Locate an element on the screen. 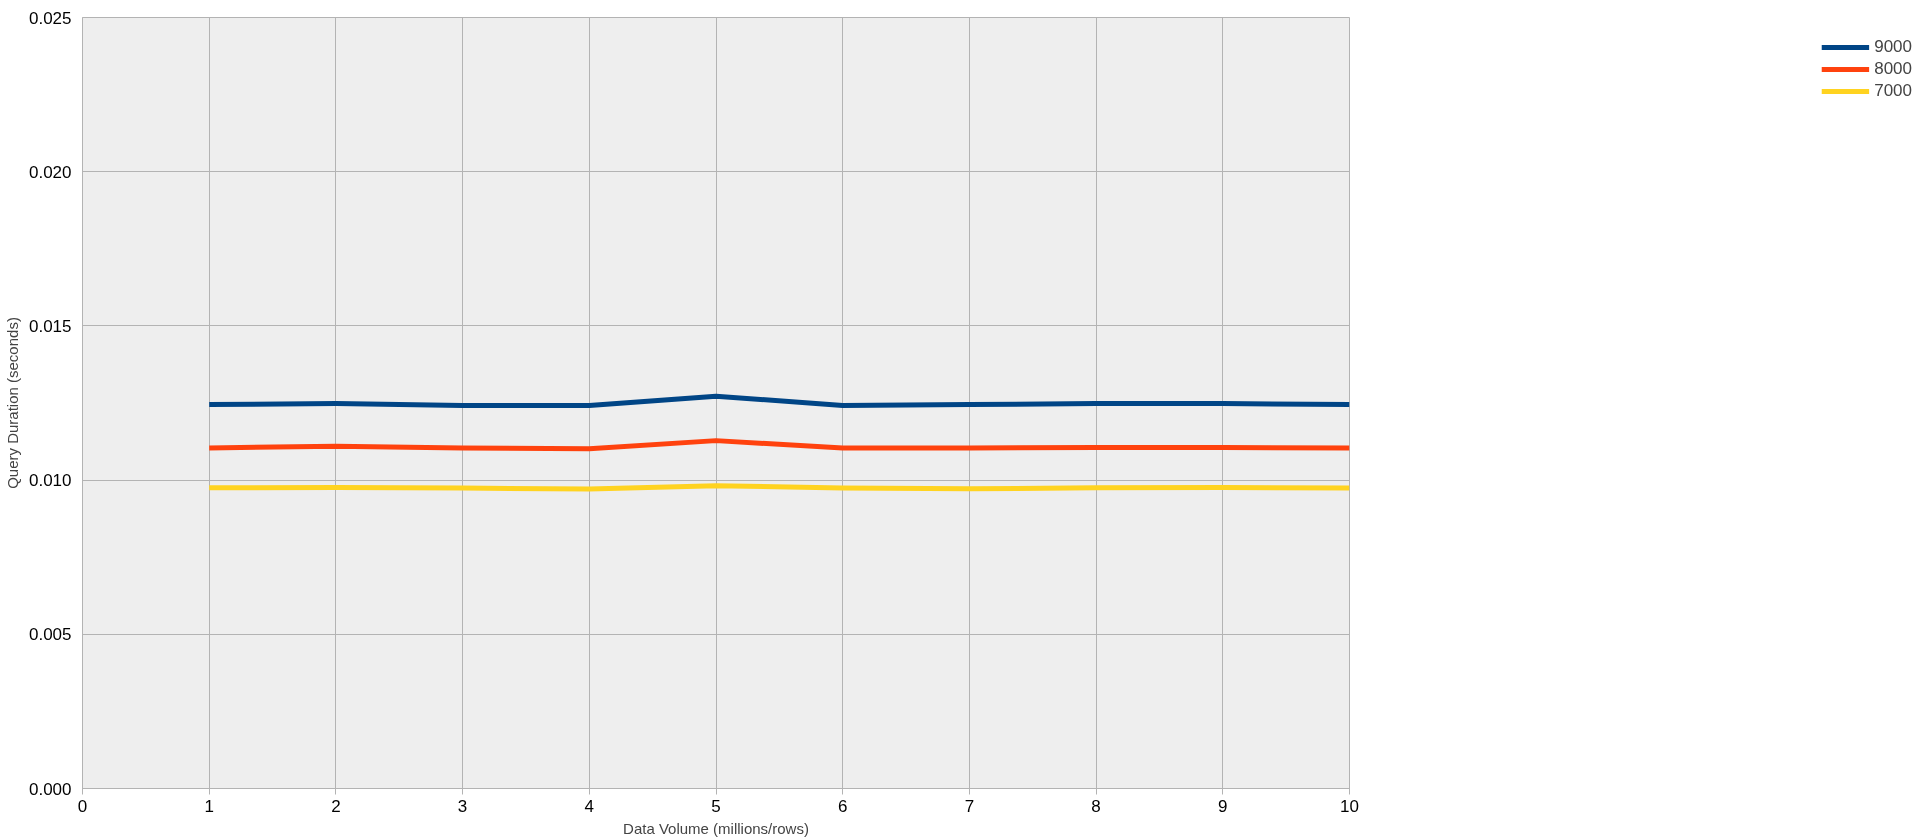  x-tick-label: 4 is located at coordinates (589, 806).